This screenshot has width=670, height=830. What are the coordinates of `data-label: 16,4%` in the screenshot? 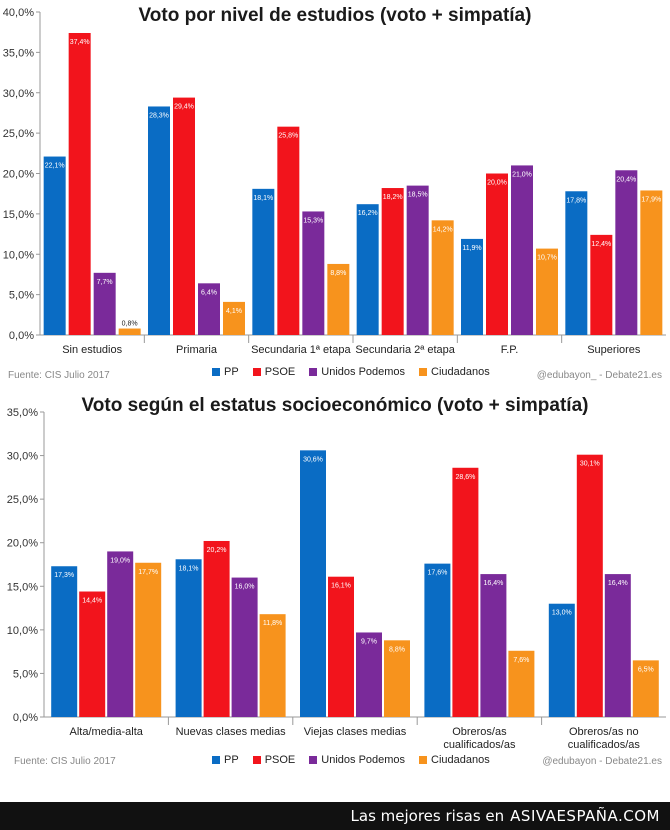 It's located at (493, 583).